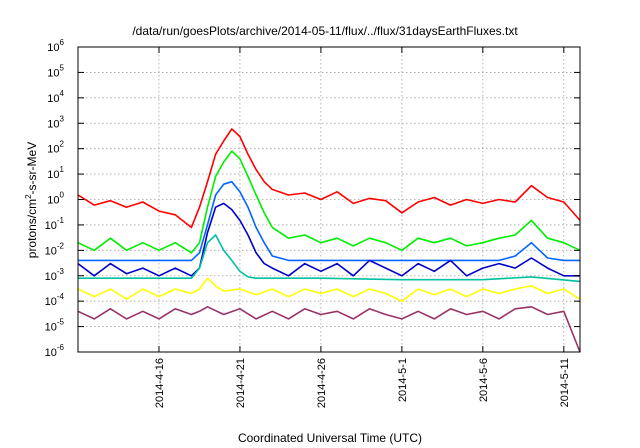 The width and height of the screenshot is (640, 448). Describe the element at coordinates (241, 383) in the screenshot. I see `x-tick-label: 2014-4-21` at that location.